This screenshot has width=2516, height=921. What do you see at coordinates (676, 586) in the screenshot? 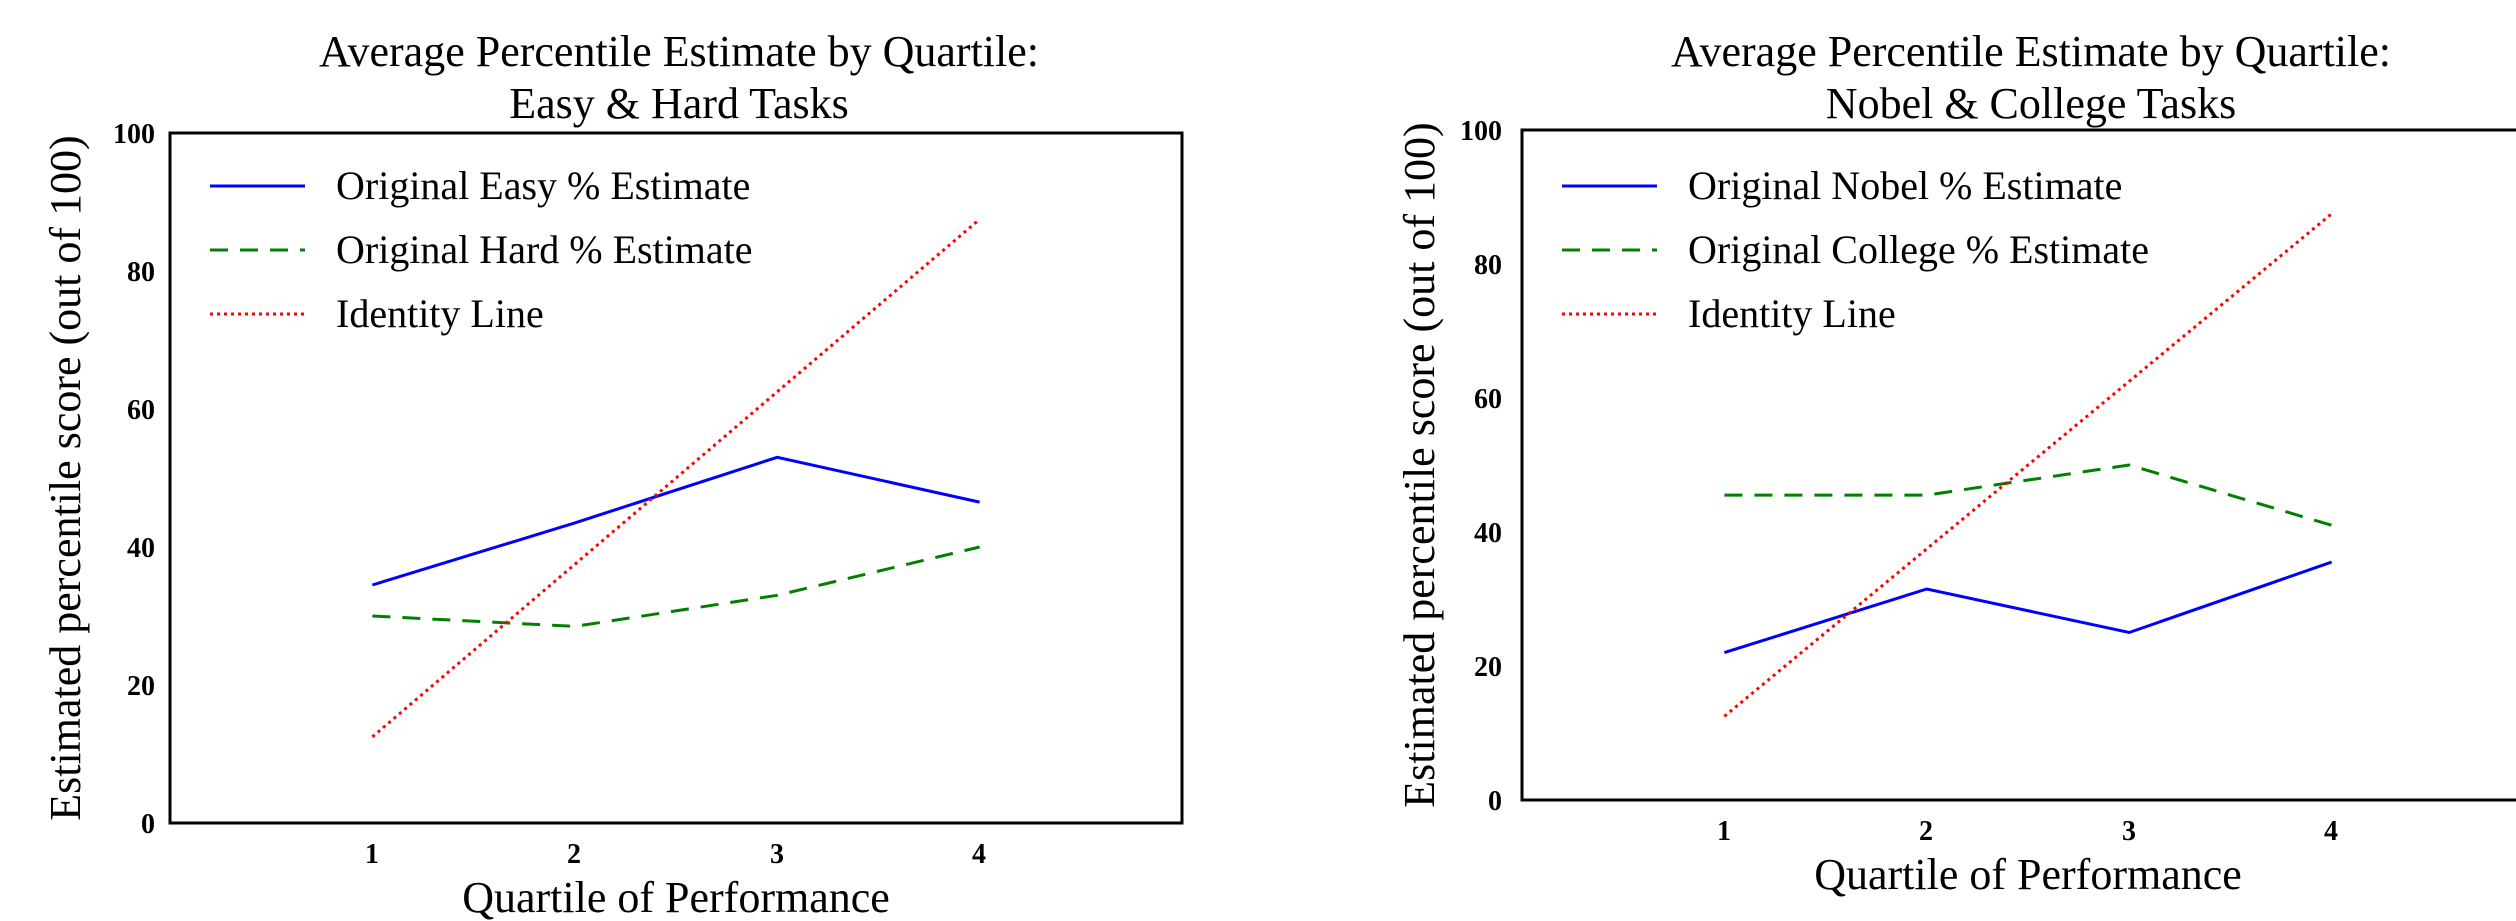
I see `series-line-original-hard` at bounding box center [676, 586].